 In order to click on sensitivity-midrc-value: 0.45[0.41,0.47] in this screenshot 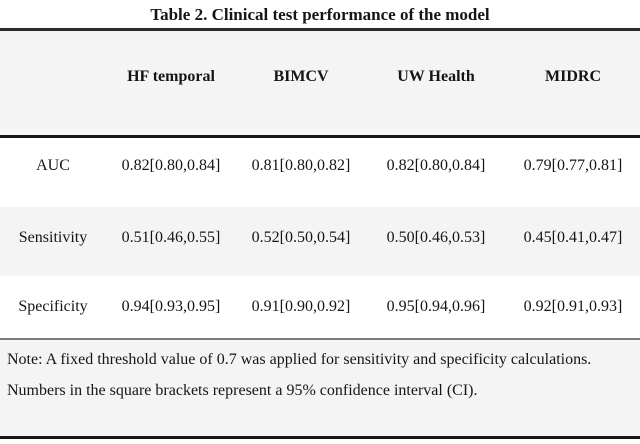, I will do `click(573, 237)`.